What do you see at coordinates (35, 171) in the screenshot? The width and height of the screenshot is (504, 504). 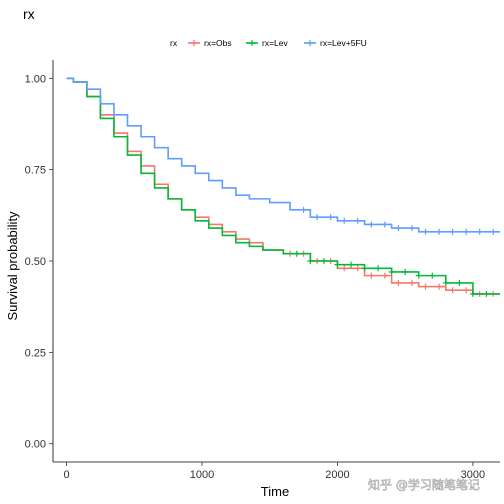 I see `y-tick-label: 0.75` at bounding box center [35, 171].